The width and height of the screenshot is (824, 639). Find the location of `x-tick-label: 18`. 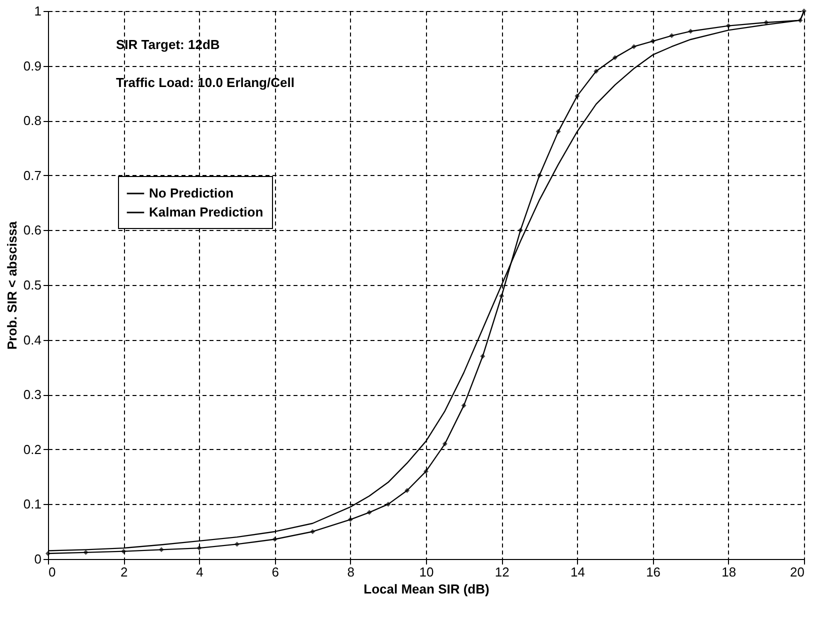

x-tick-label: 18 is located at coordinates (729, 572).